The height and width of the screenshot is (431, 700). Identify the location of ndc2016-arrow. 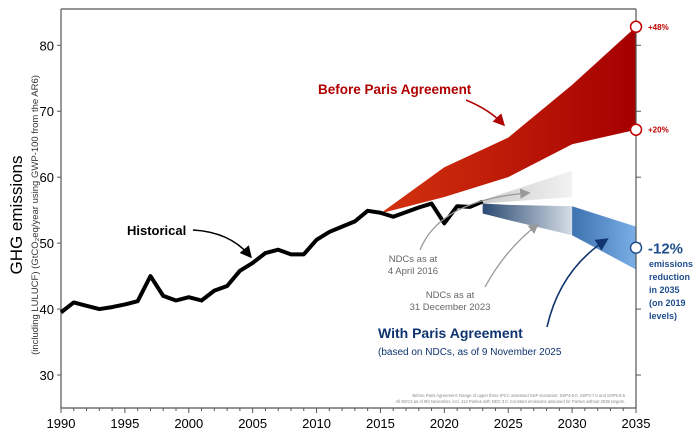
(475, 219).